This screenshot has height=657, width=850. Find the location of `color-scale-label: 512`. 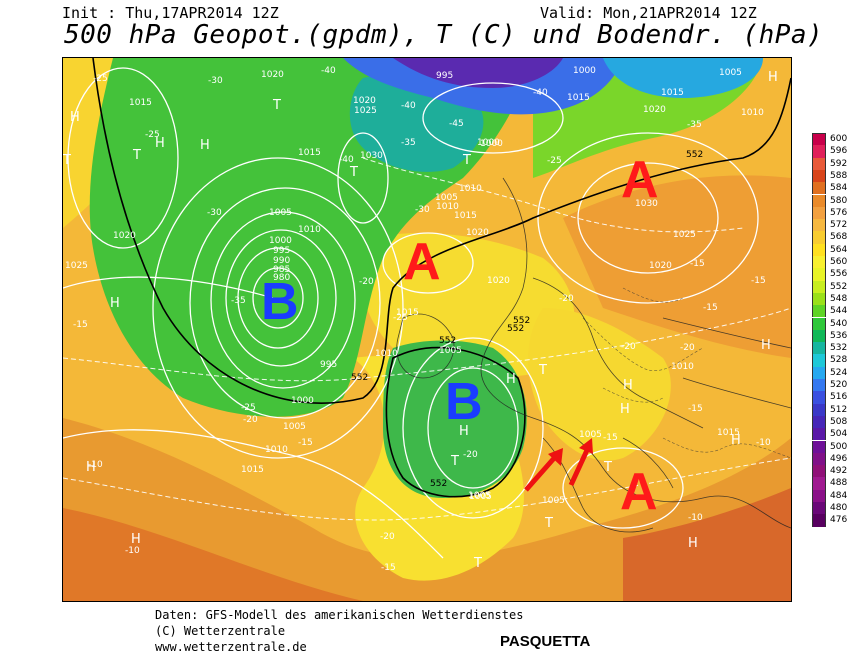

color-scale-label: 512 is located at coordinates (839, 409).